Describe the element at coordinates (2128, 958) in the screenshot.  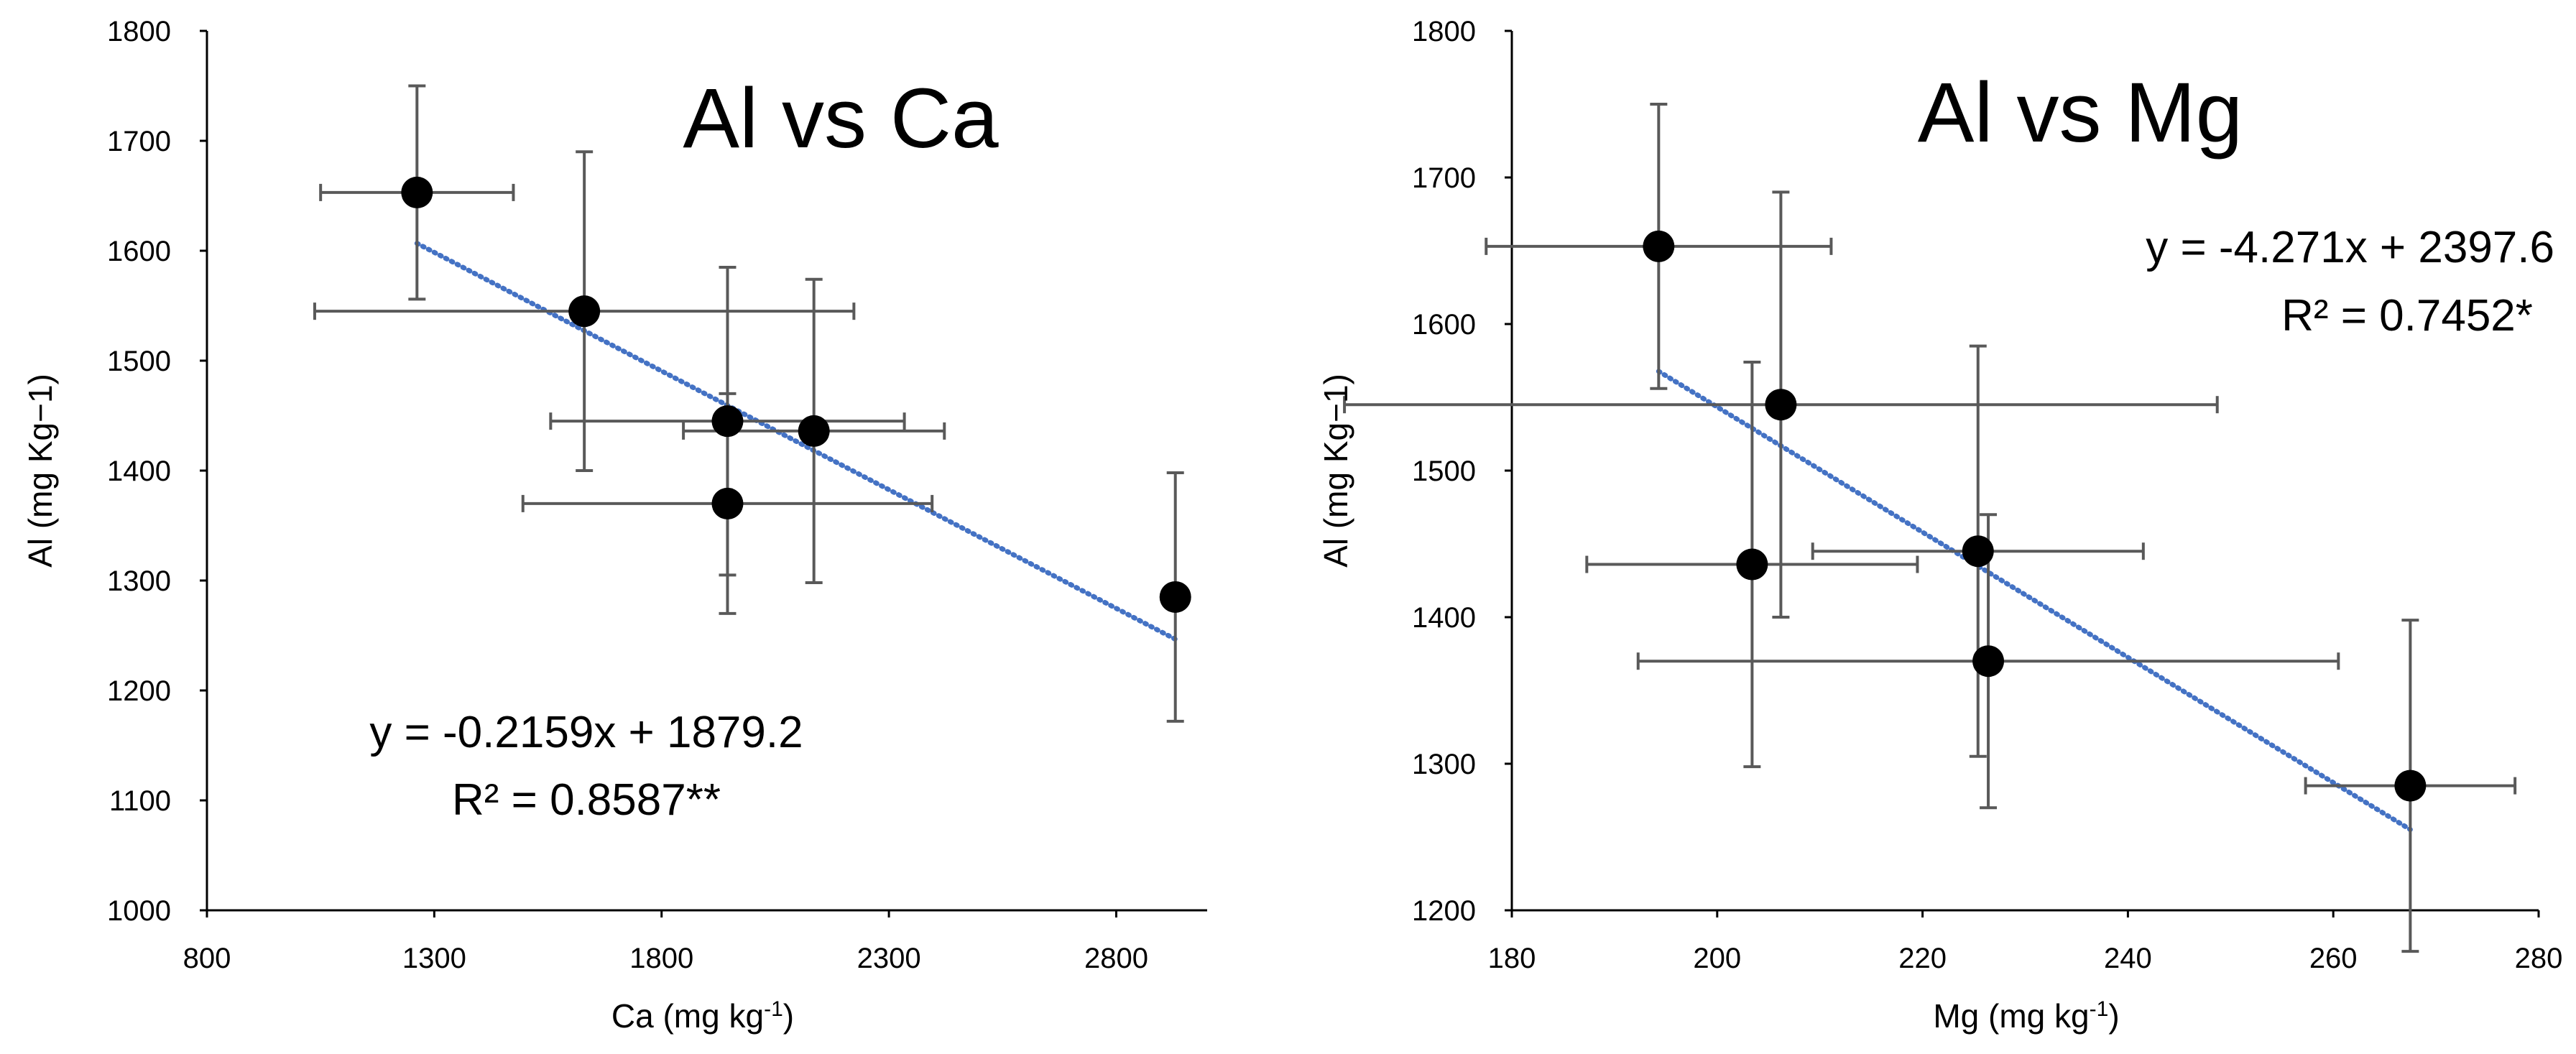
I see `x-tick-label: 240` at that location.